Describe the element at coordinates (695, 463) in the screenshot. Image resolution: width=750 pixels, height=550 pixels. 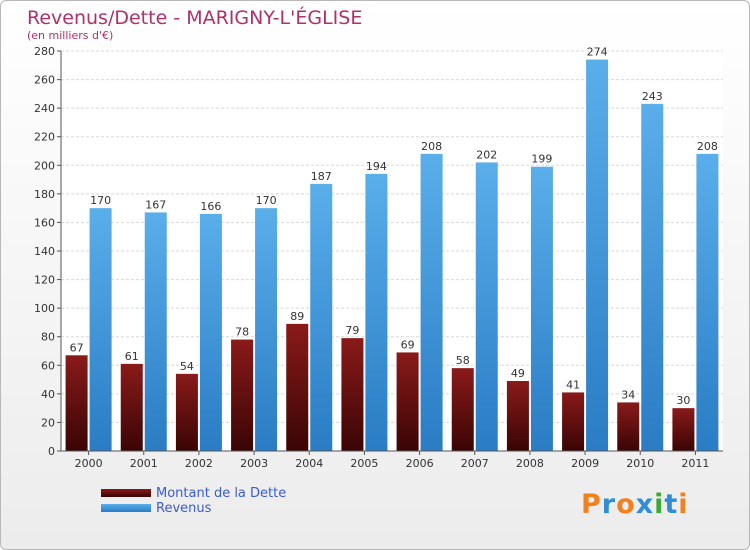
I see `x-tick-label: 2011` at that location.